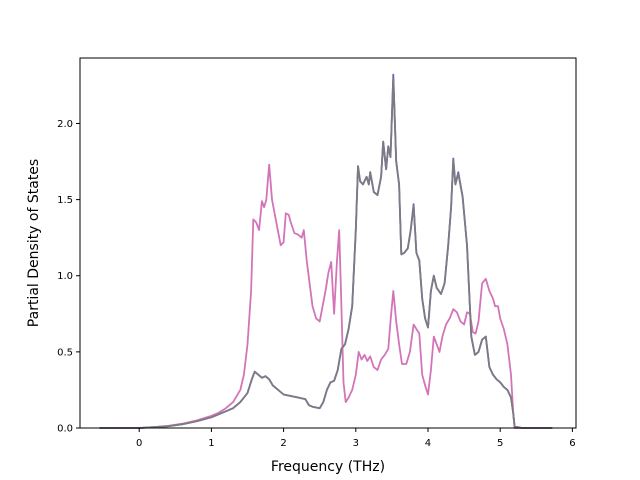  What do you see at coordinates (283, 443) in the screenshot?
I see `x-tick-label: 2` at bounding box center [283, 443].